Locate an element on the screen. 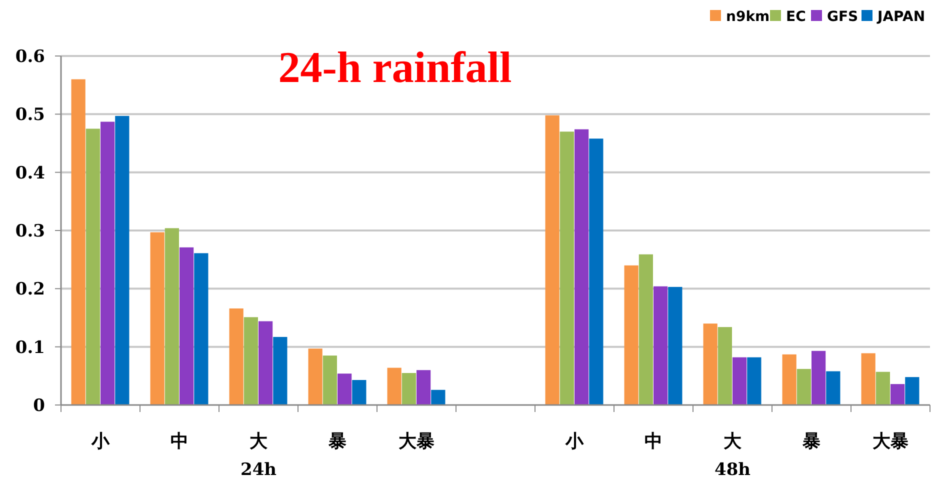  text: 48h is located at coordinates (732, 470).